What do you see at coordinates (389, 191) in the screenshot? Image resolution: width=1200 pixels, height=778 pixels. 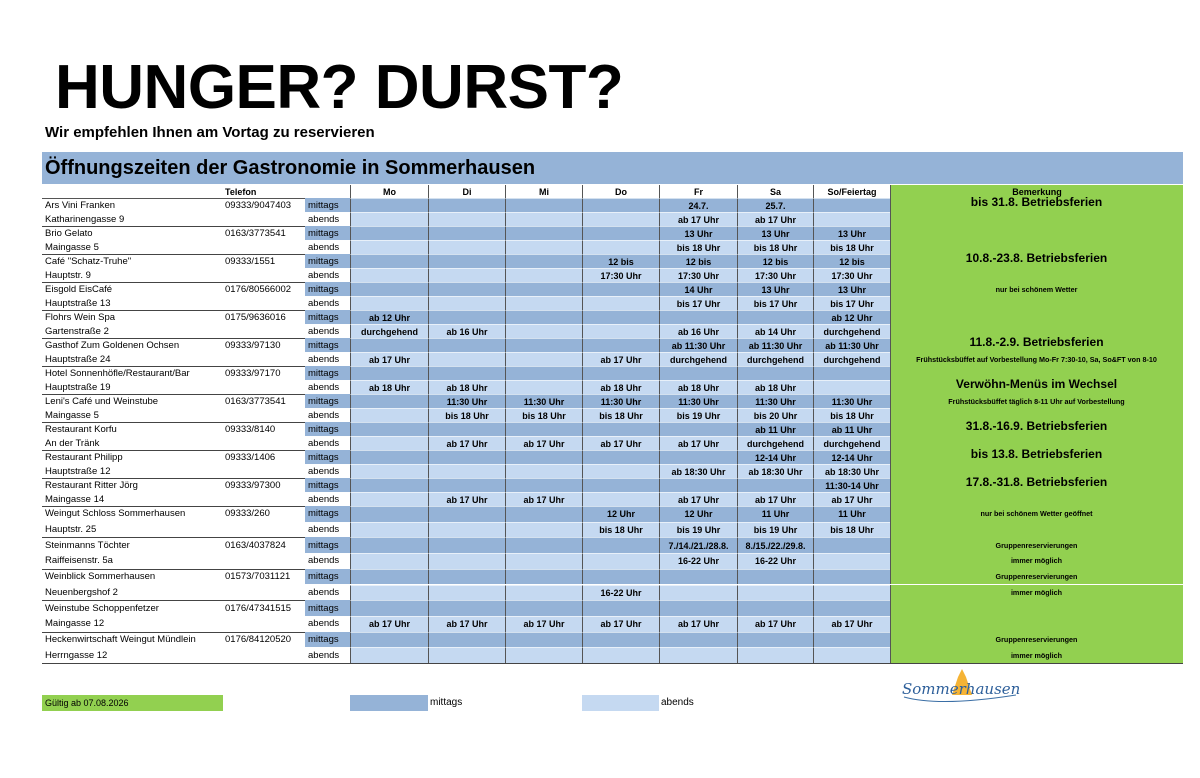 I see `column-header: Mo` at bounding box center [389, 191].